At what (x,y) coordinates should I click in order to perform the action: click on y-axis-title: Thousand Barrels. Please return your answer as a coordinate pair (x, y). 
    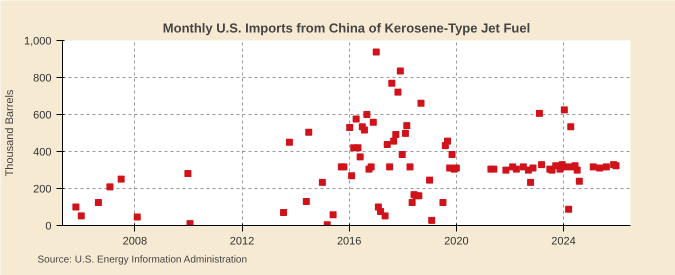
    Looking at the image, I should click on (10, 132).